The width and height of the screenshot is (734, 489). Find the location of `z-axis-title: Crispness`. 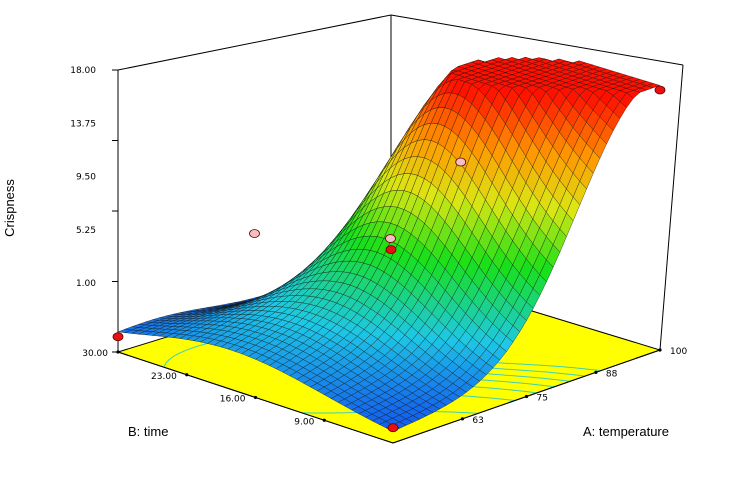

z-axis-title: Crispness is located at coordinates (9, 208).